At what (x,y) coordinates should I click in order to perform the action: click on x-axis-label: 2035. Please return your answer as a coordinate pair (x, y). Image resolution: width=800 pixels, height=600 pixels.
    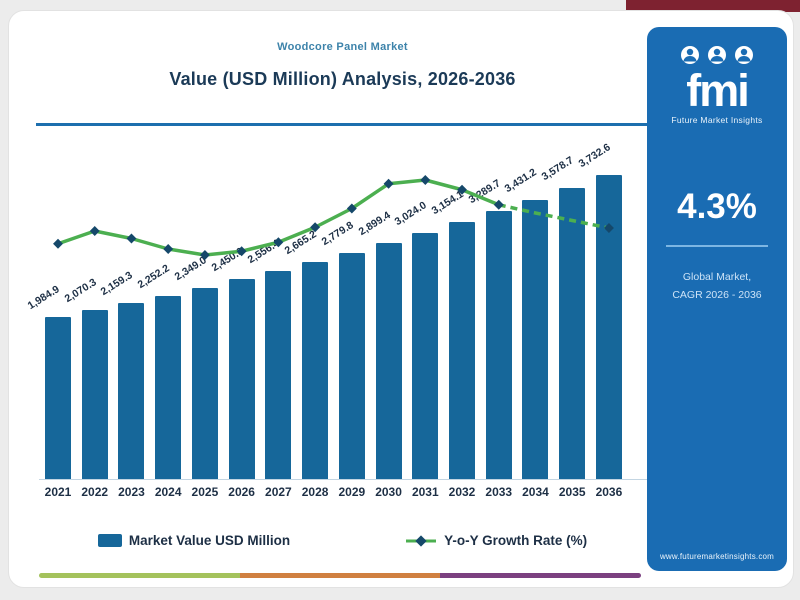
    Looking at the image, I should click on (572, 492).